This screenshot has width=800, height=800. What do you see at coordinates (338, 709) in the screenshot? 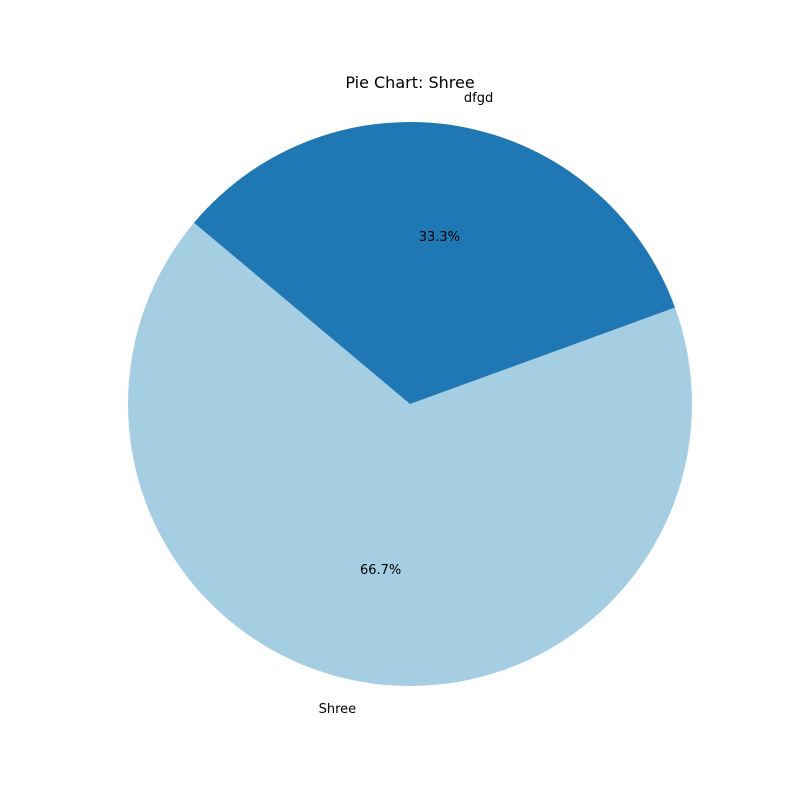
I see `slice-label: Shree` at bounding box center [338, 709].